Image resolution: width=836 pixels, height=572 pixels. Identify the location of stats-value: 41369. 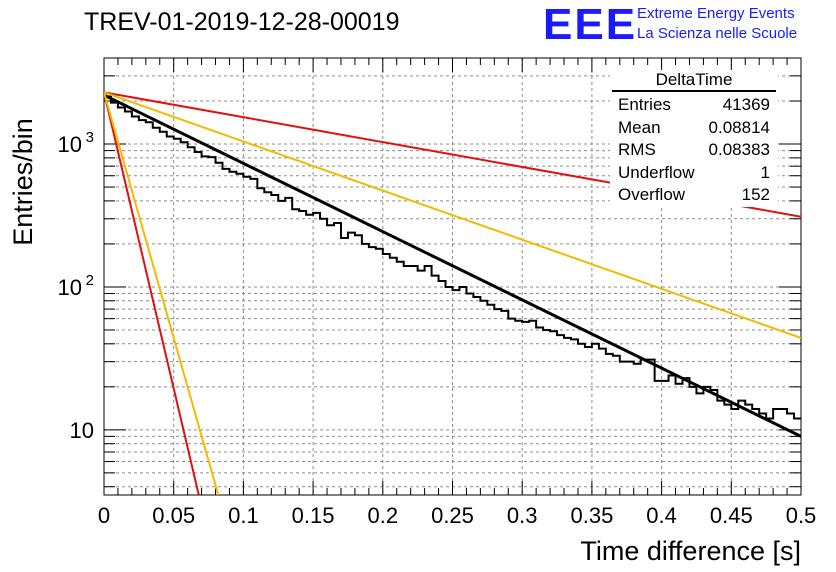
(746, 104).